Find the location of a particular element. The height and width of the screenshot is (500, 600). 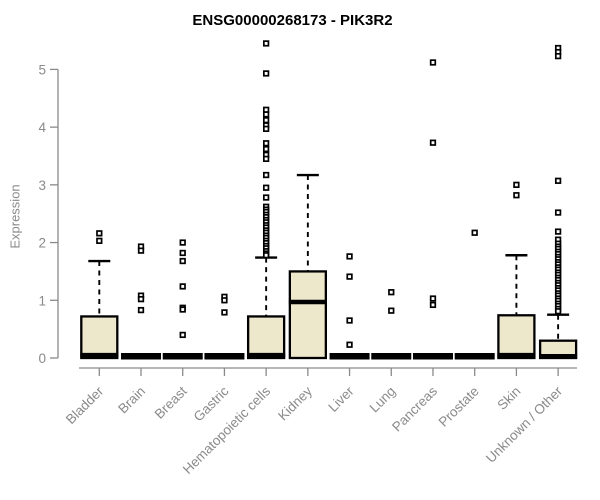

flat-box-Gastric is located at coordinates (224, 356).